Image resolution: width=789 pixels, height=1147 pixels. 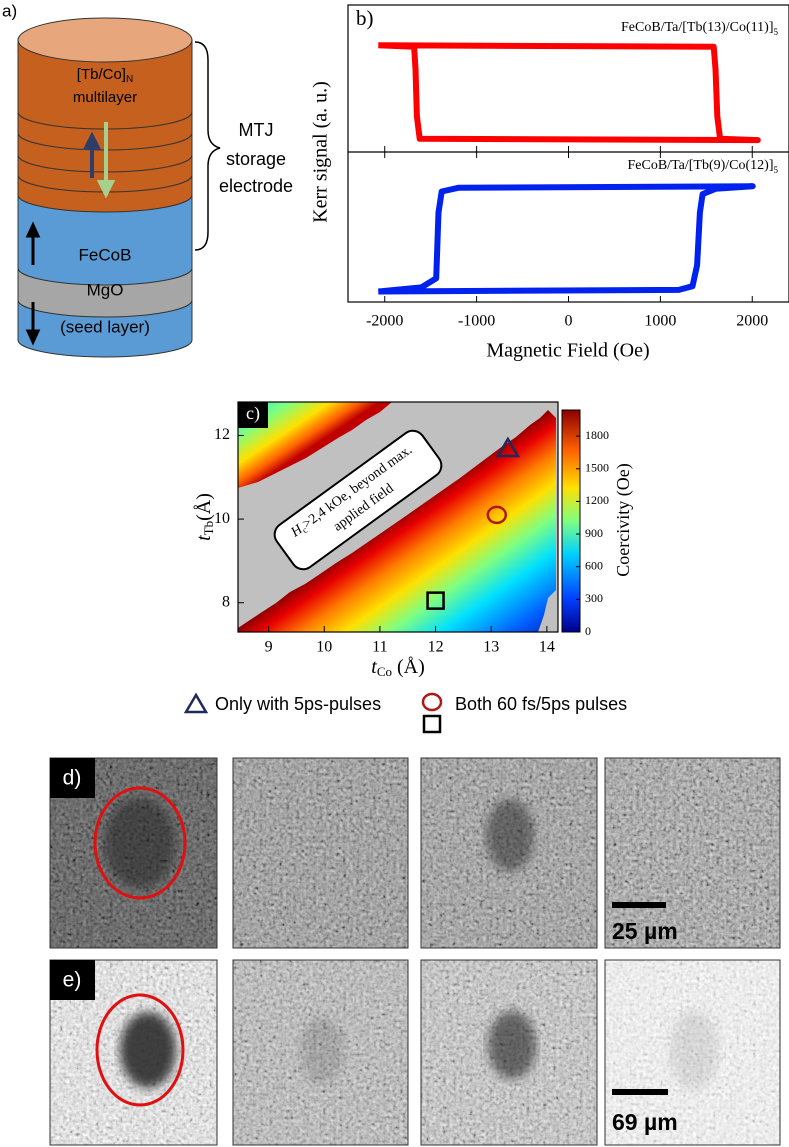 I want to click on x-tick-label: 14, so click(x=547, y=647).